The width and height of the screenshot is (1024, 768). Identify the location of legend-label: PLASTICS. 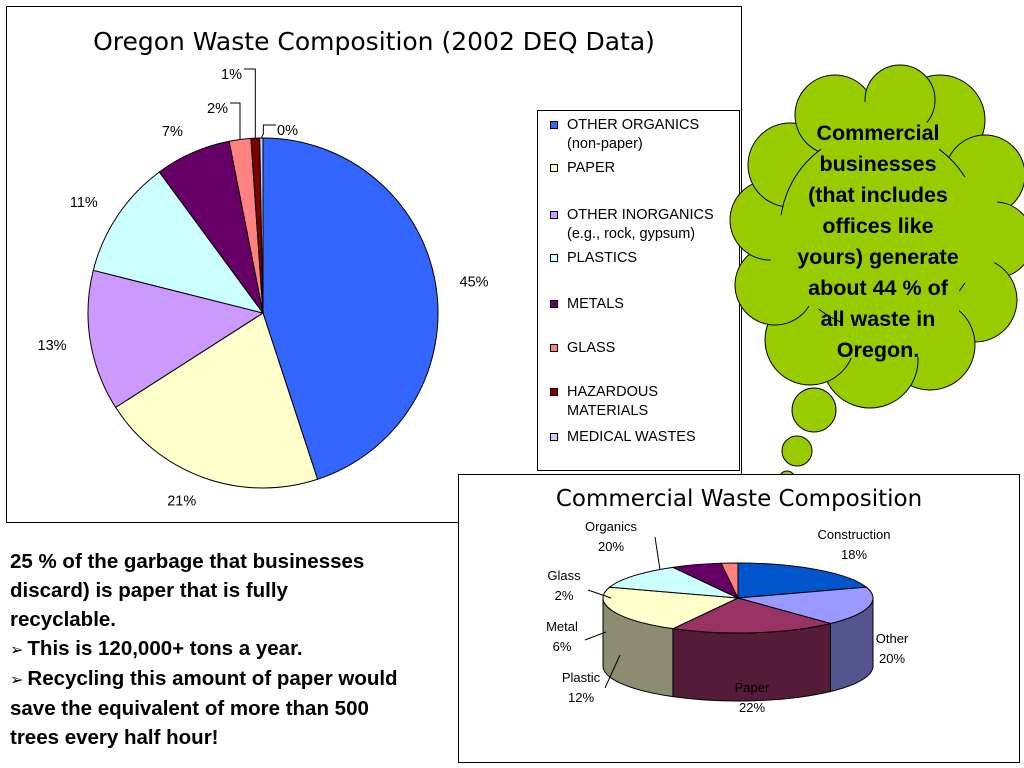
(602, 258).